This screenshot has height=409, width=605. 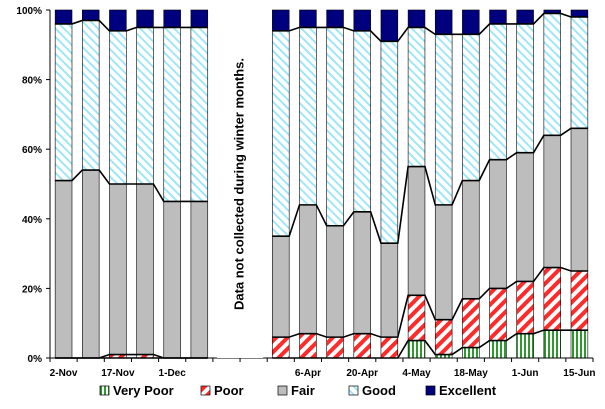 I want to click on y-tick-label: 0%, so click(x=35, y=359).